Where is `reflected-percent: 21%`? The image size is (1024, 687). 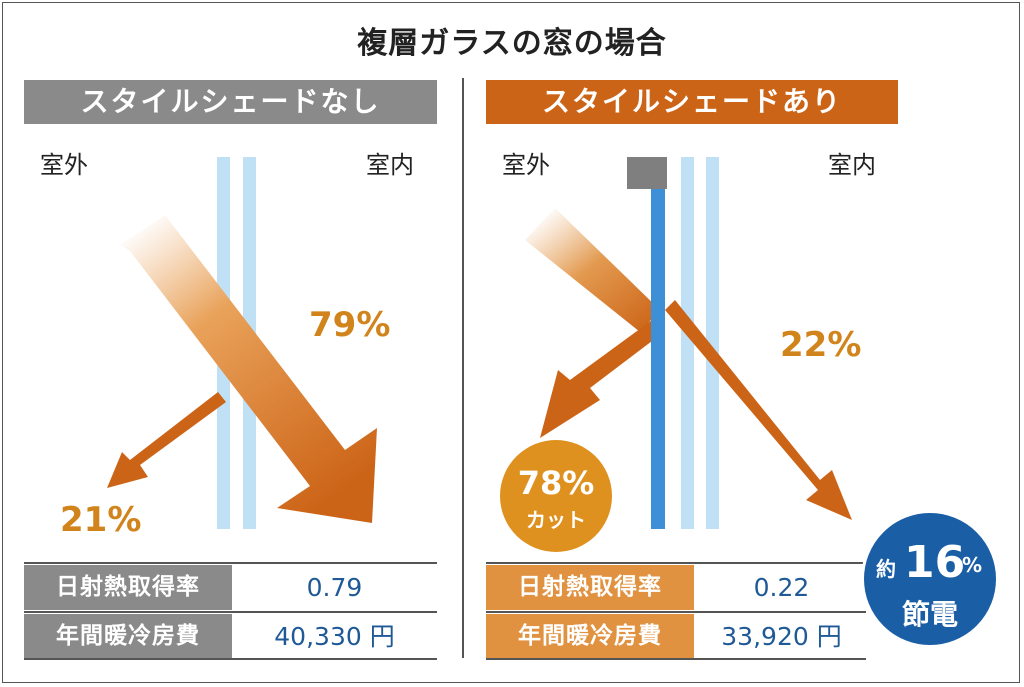 reflected-percent: 21% is located at coordinates (101, 520).